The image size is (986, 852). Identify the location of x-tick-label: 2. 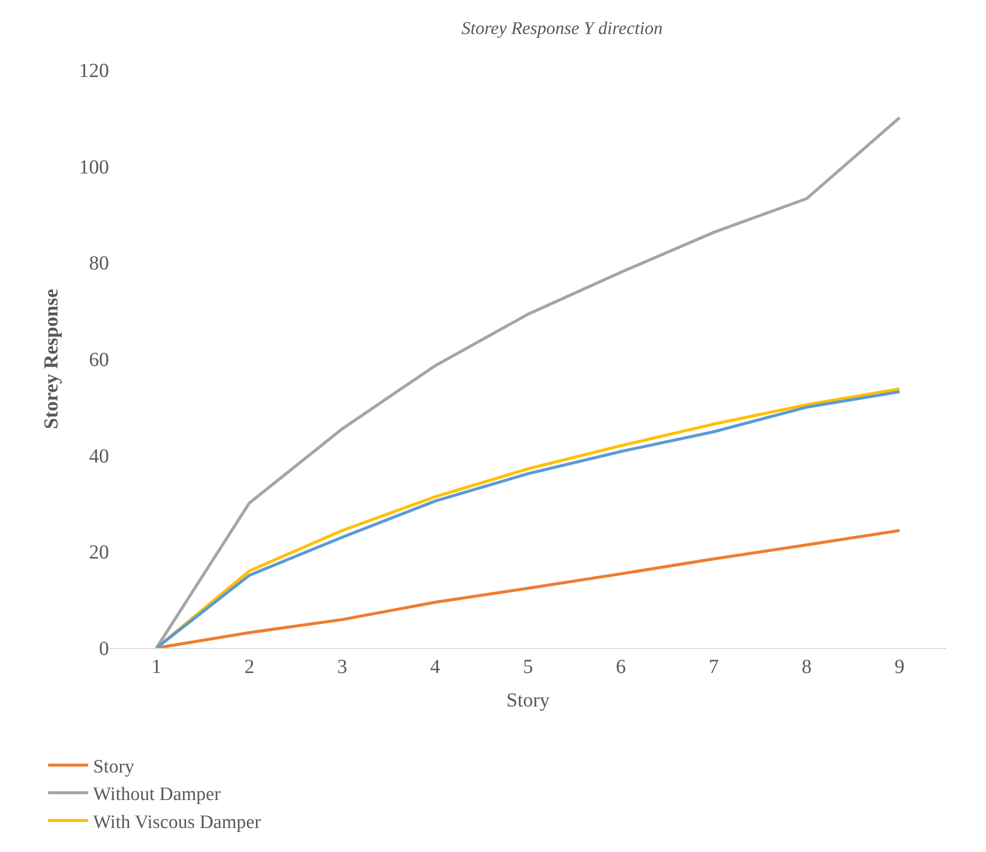
(249, 667).